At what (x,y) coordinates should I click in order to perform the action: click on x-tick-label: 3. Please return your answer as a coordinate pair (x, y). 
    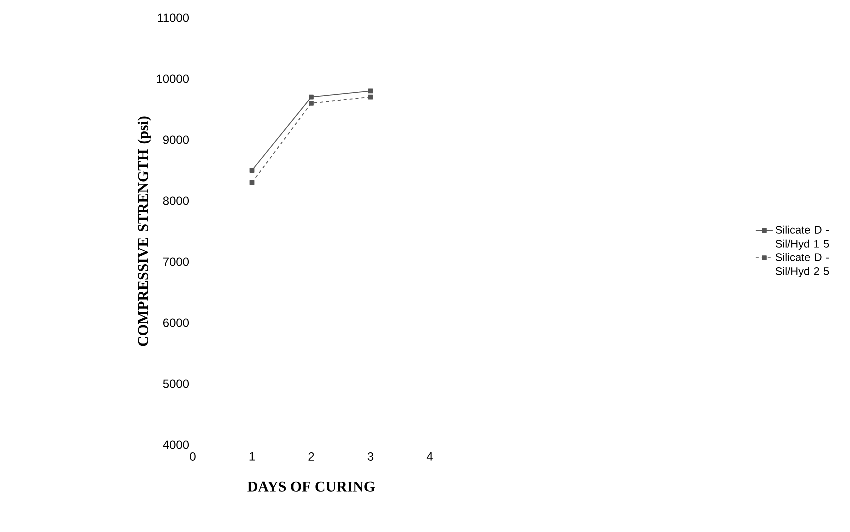
    Looking at the image, I should click on (371, 456).